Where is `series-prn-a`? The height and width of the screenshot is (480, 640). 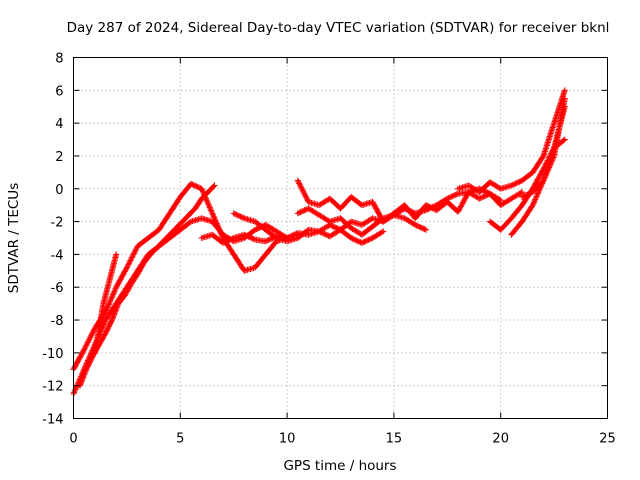
series-prn-a is located at coordinates (180, 276).